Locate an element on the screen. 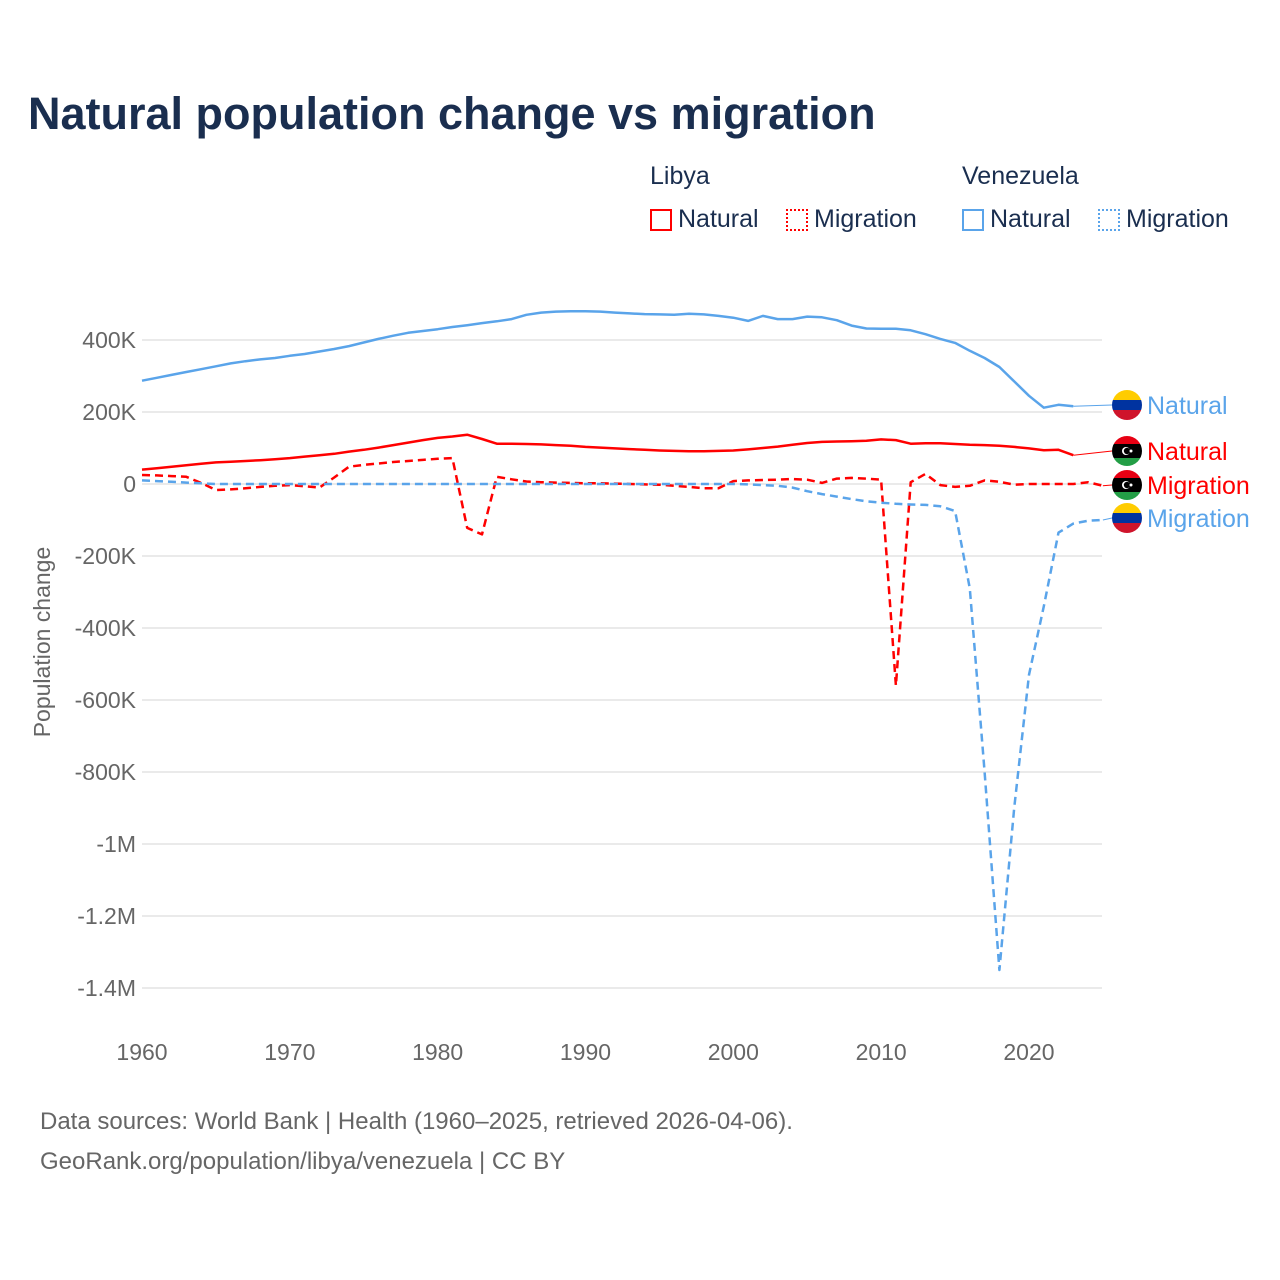 This screenshot has height=1280, width=1280. y-axis-label: Population change is located at coordinates (42, 642).